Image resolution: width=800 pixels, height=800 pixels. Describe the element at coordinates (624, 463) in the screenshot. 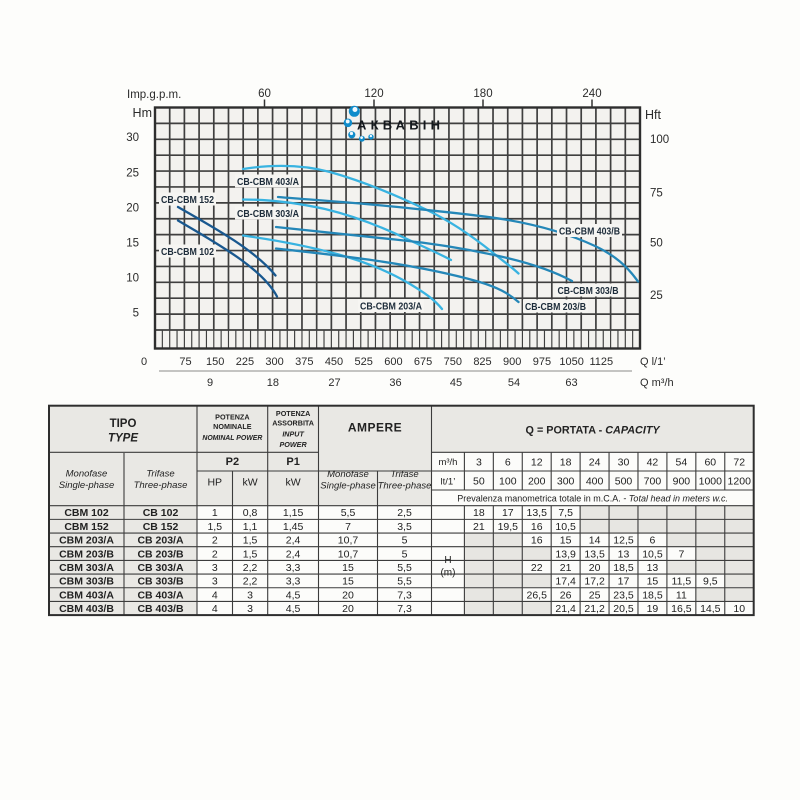

I see `svg-text: 30` at that location.